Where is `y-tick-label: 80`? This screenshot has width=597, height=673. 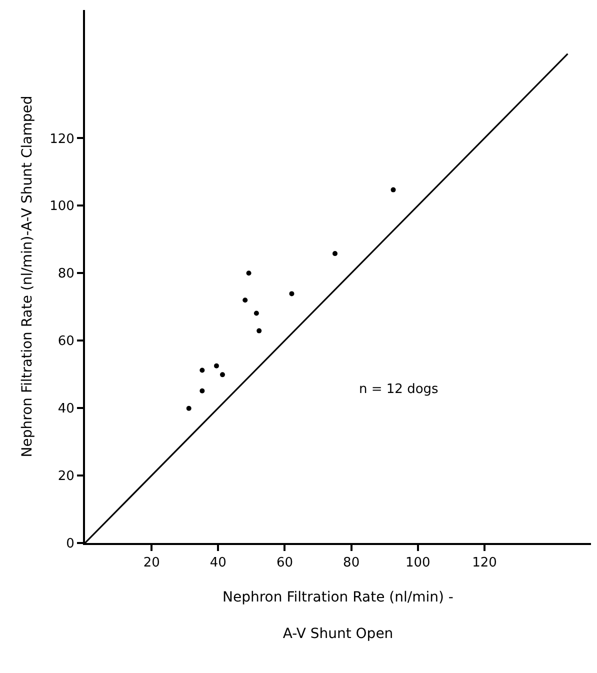 y-tick-label: 80 is located at coordinates (66, 274).